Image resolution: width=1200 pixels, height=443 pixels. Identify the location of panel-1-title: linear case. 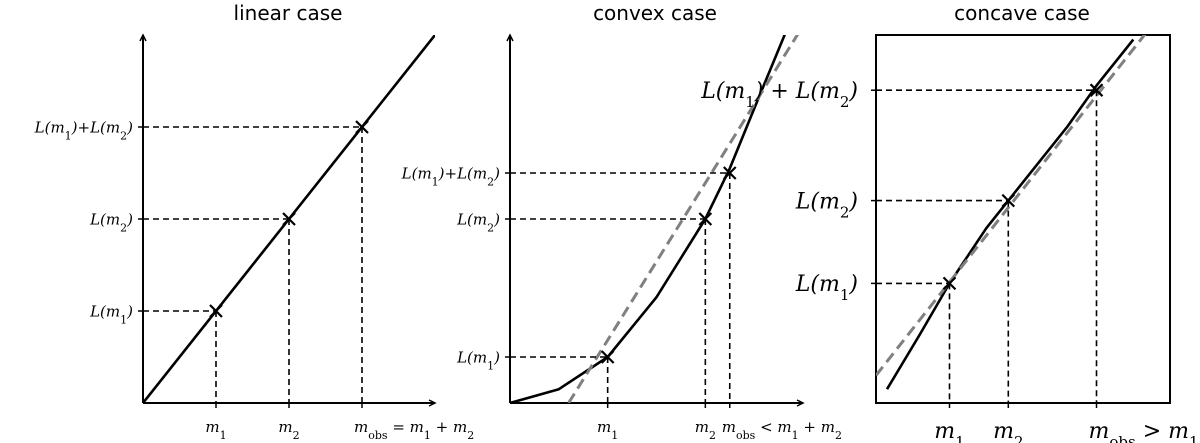
(288, 13).